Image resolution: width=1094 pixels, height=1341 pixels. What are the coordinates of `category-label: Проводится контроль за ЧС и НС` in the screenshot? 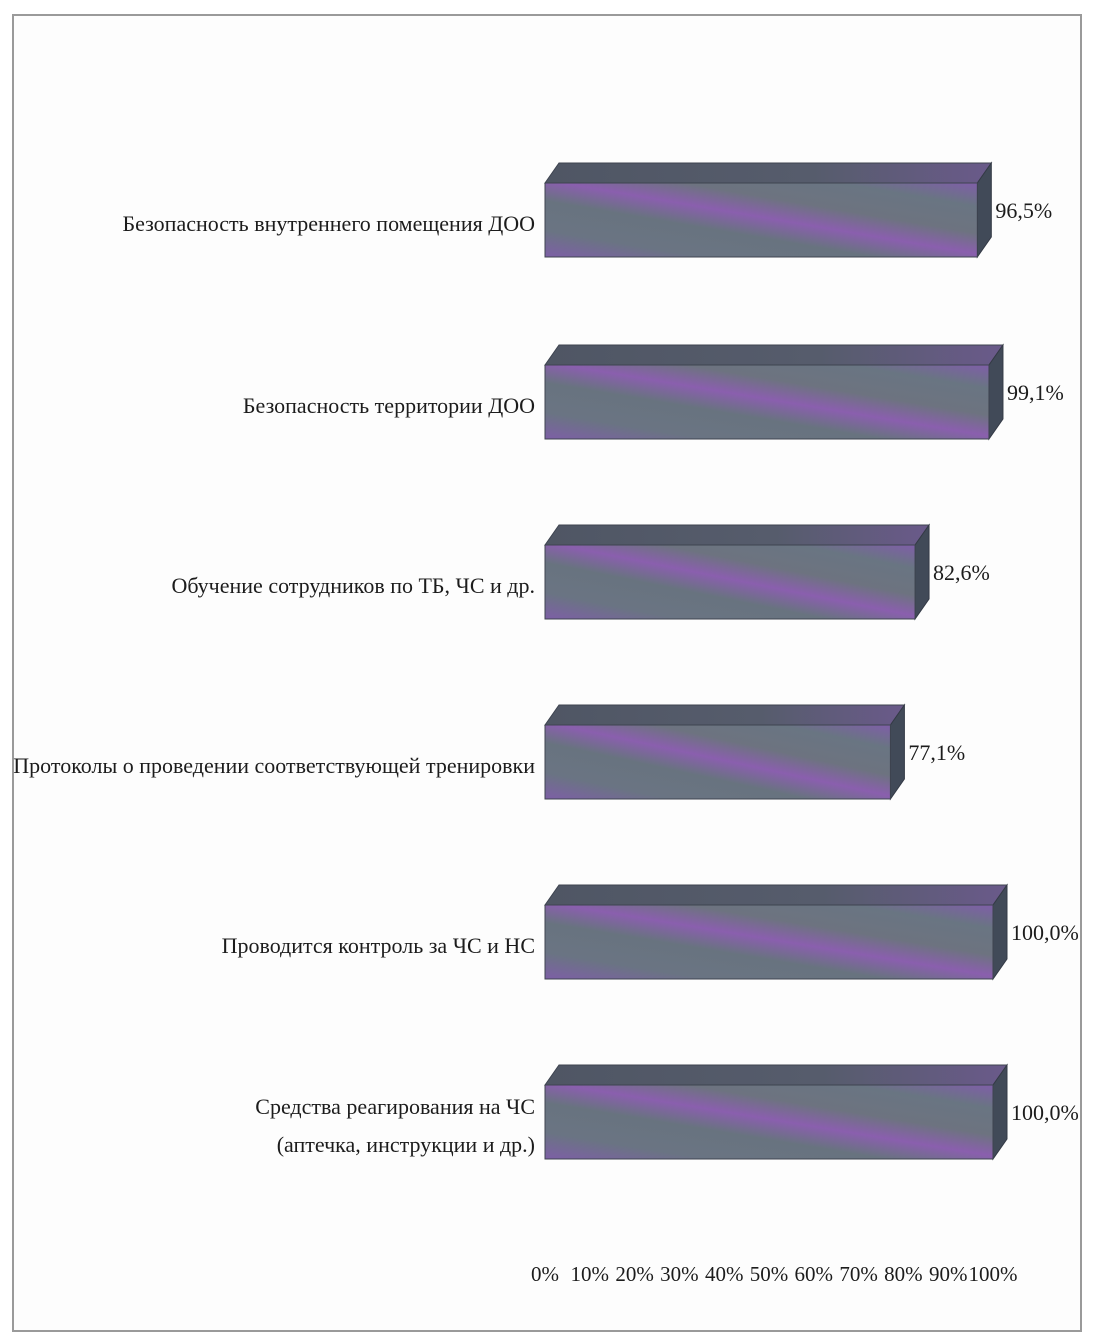 It's located at (378, 945).